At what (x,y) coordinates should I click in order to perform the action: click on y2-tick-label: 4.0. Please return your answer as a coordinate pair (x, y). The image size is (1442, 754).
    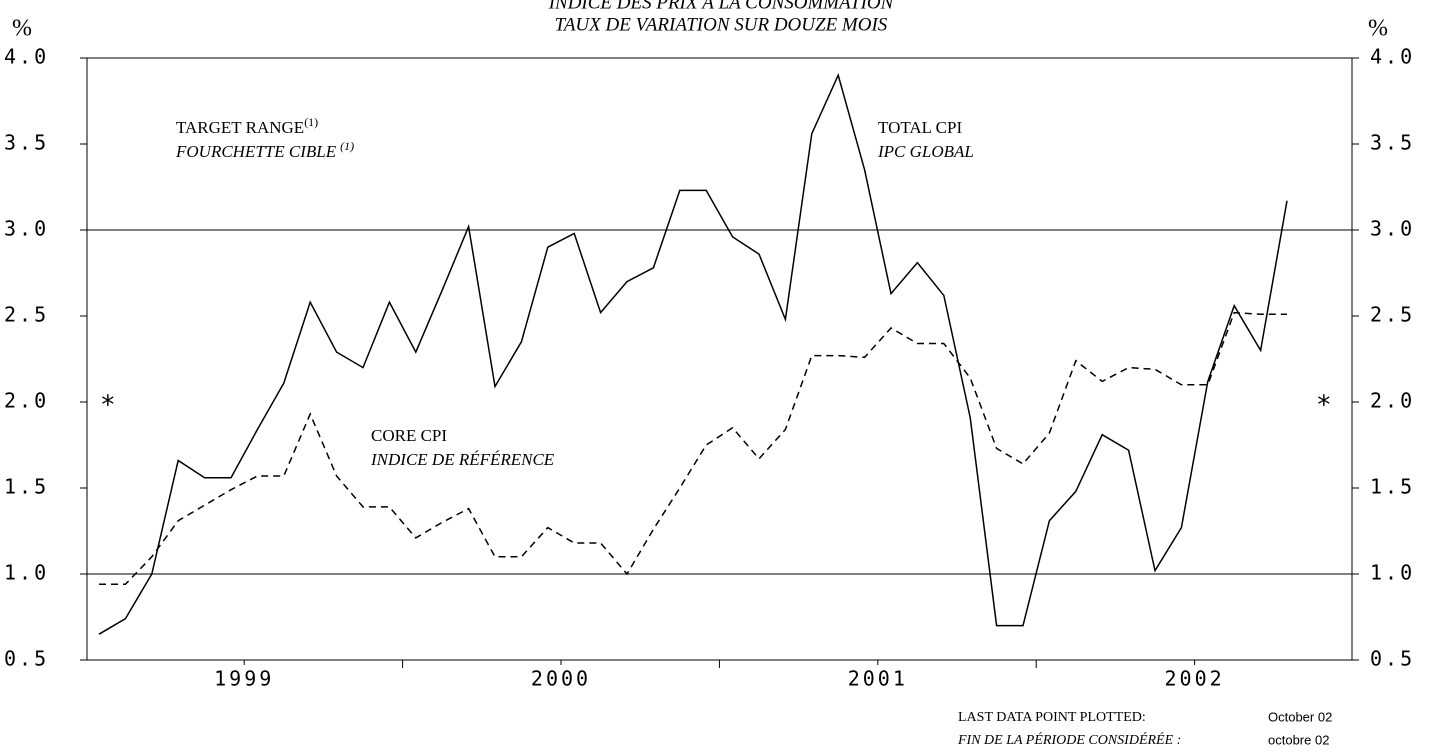
    Looking at the image, I should click on (1392, 57).